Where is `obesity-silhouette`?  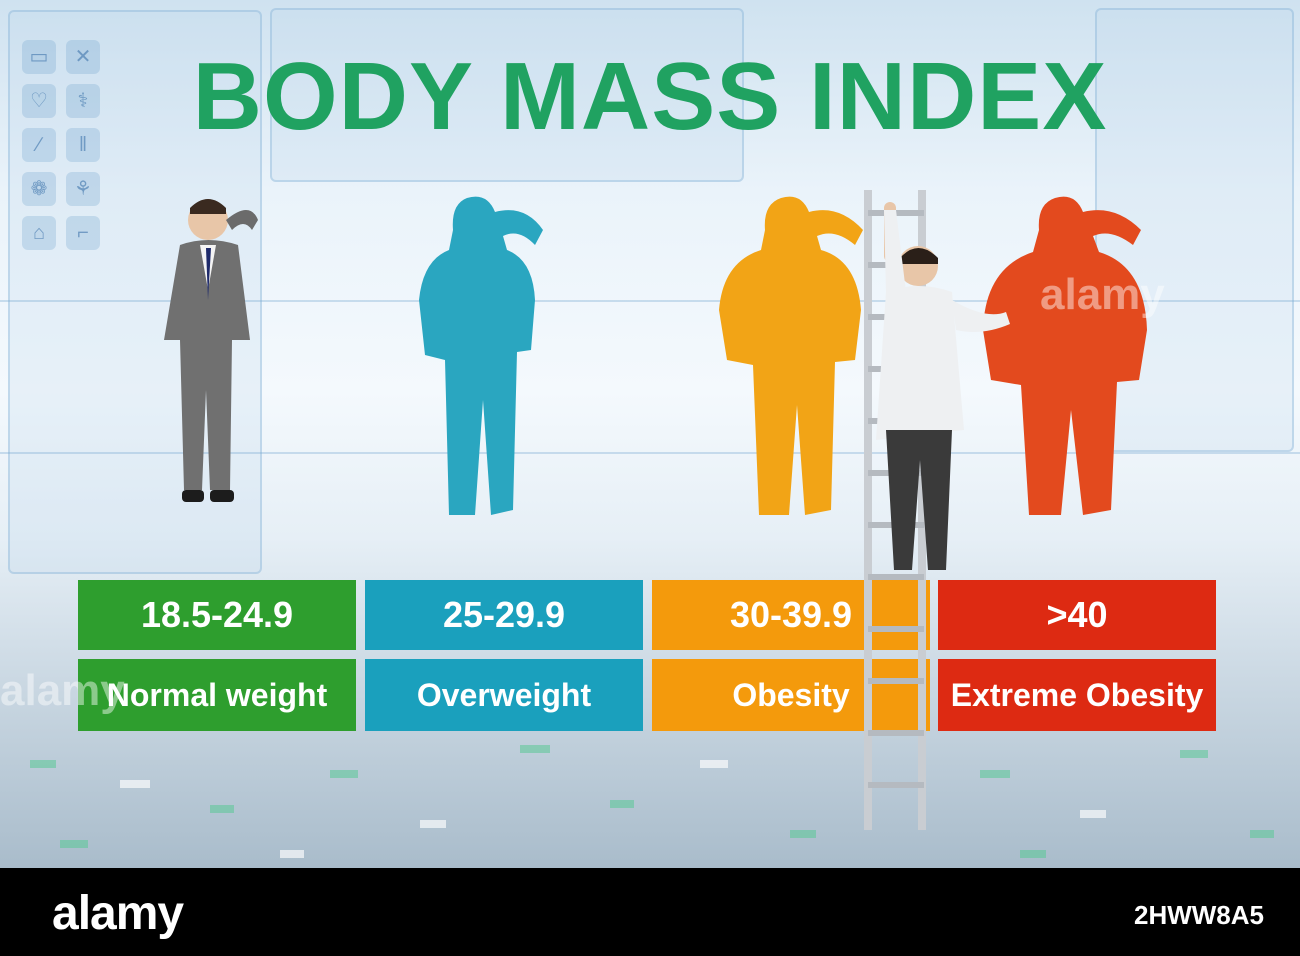
obesity-silhouette is located at coordinates (791, 355).